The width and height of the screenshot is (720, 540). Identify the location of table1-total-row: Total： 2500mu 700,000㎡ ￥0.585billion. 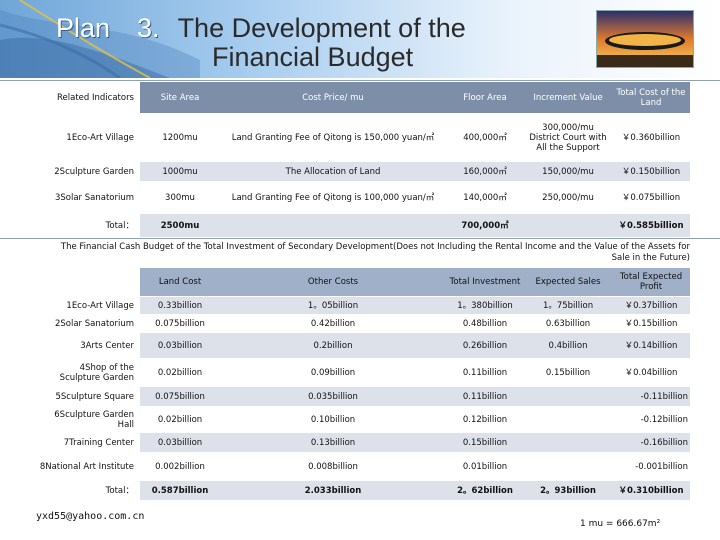
(363, 226).